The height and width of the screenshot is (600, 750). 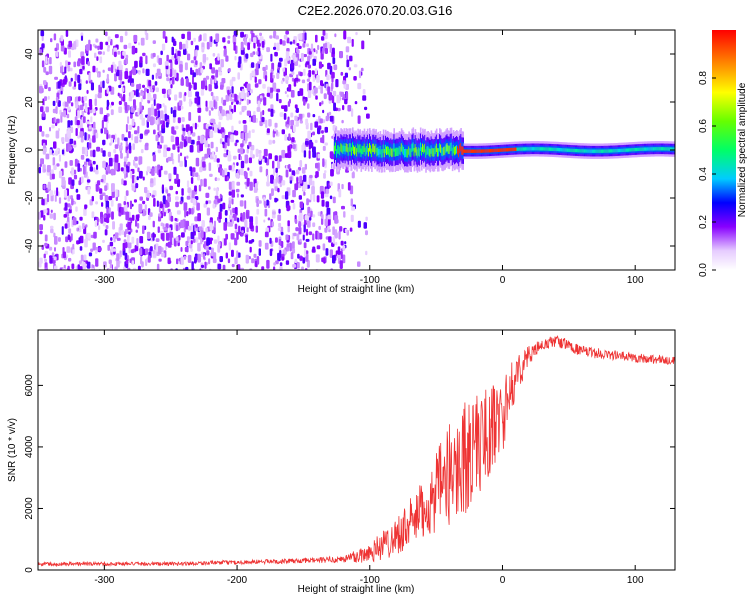 What do you see at coordinates (237, 580) in the screenshot?
I see `x-tick-label: -200` at bounding box center [237, 580].